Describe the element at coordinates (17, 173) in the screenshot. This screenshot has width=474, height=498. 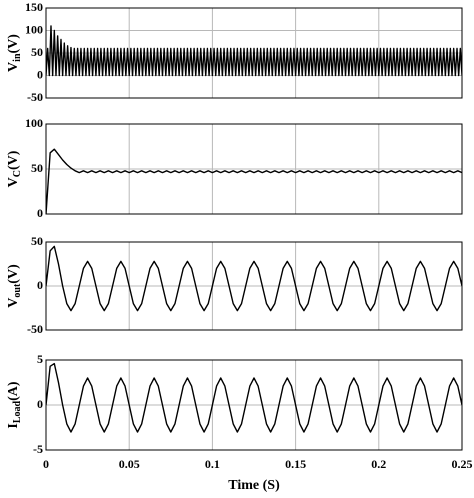
I see `y-axis-label-part: C` at that location.